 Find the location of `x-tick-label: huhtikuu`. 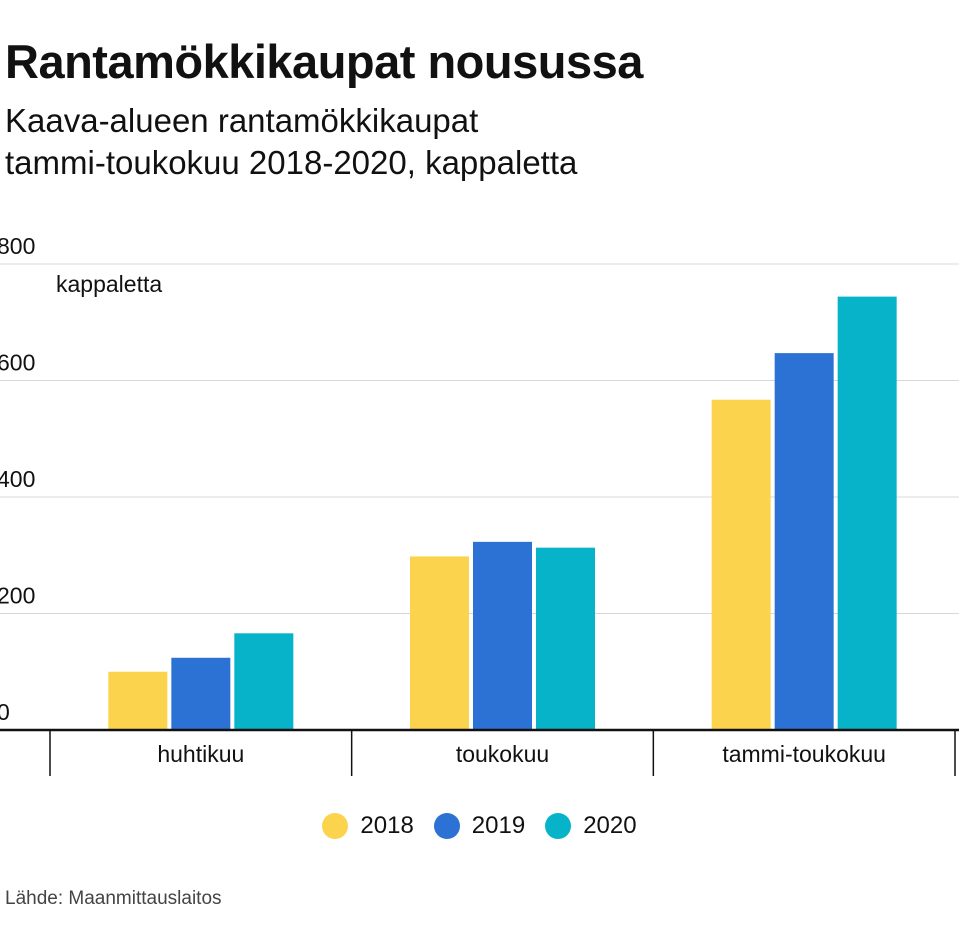

x-tick-label: huhtikuu is located at coordinates (200, 754).